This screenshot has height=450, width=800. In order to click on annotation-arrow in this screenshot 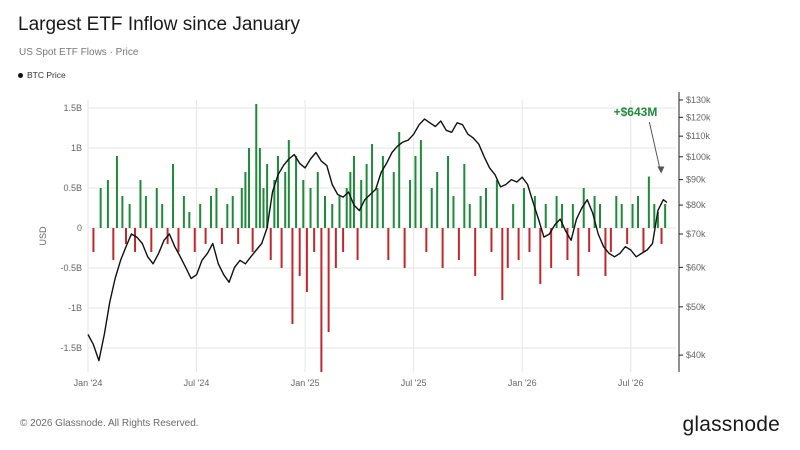, I will do `click(654, 146)`.